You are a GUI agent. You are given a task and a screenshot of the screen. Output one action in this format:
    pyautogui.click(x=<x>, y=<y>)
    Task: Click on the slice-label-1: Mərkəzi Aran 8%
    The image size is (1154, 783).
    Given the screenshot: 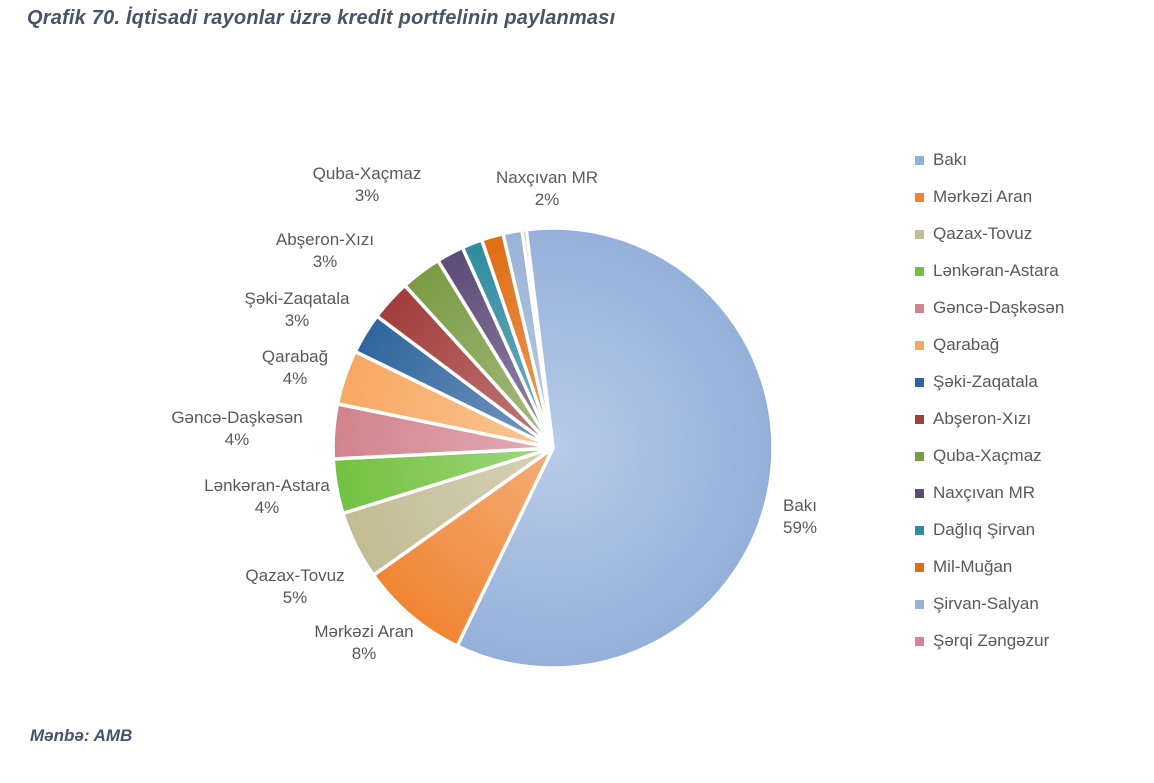 What is the action you would take?
    pyautogui.click(x=363, y=643)
    